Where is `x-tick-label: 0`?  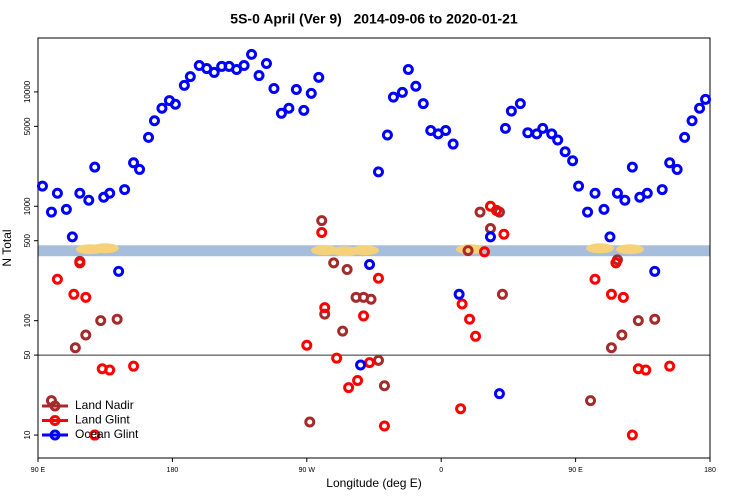
x-tick-label: 0 is located at coordinates (441, 470).